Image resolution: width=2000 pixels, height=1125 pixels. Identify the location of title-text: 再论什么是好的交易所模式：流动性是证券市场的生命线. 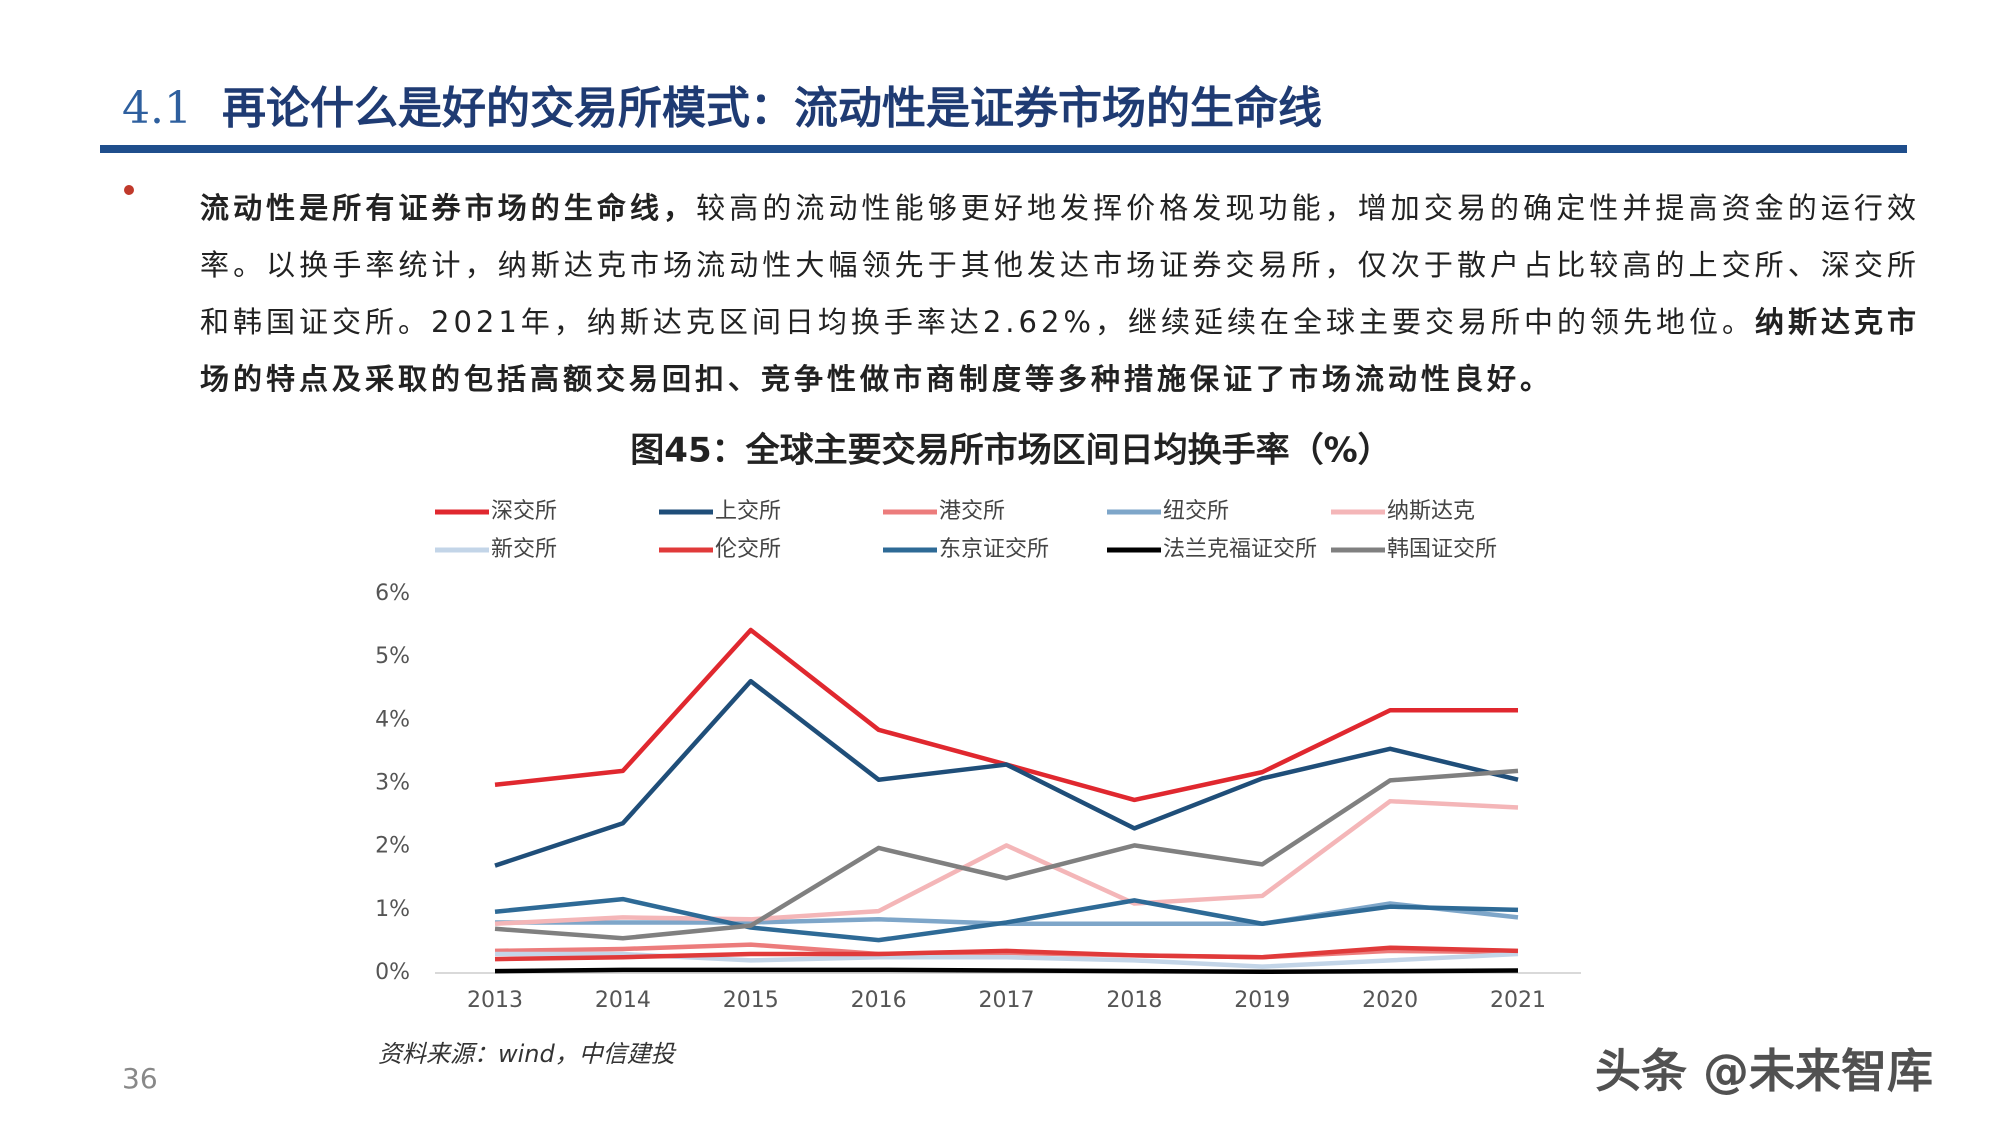
(771, 108).